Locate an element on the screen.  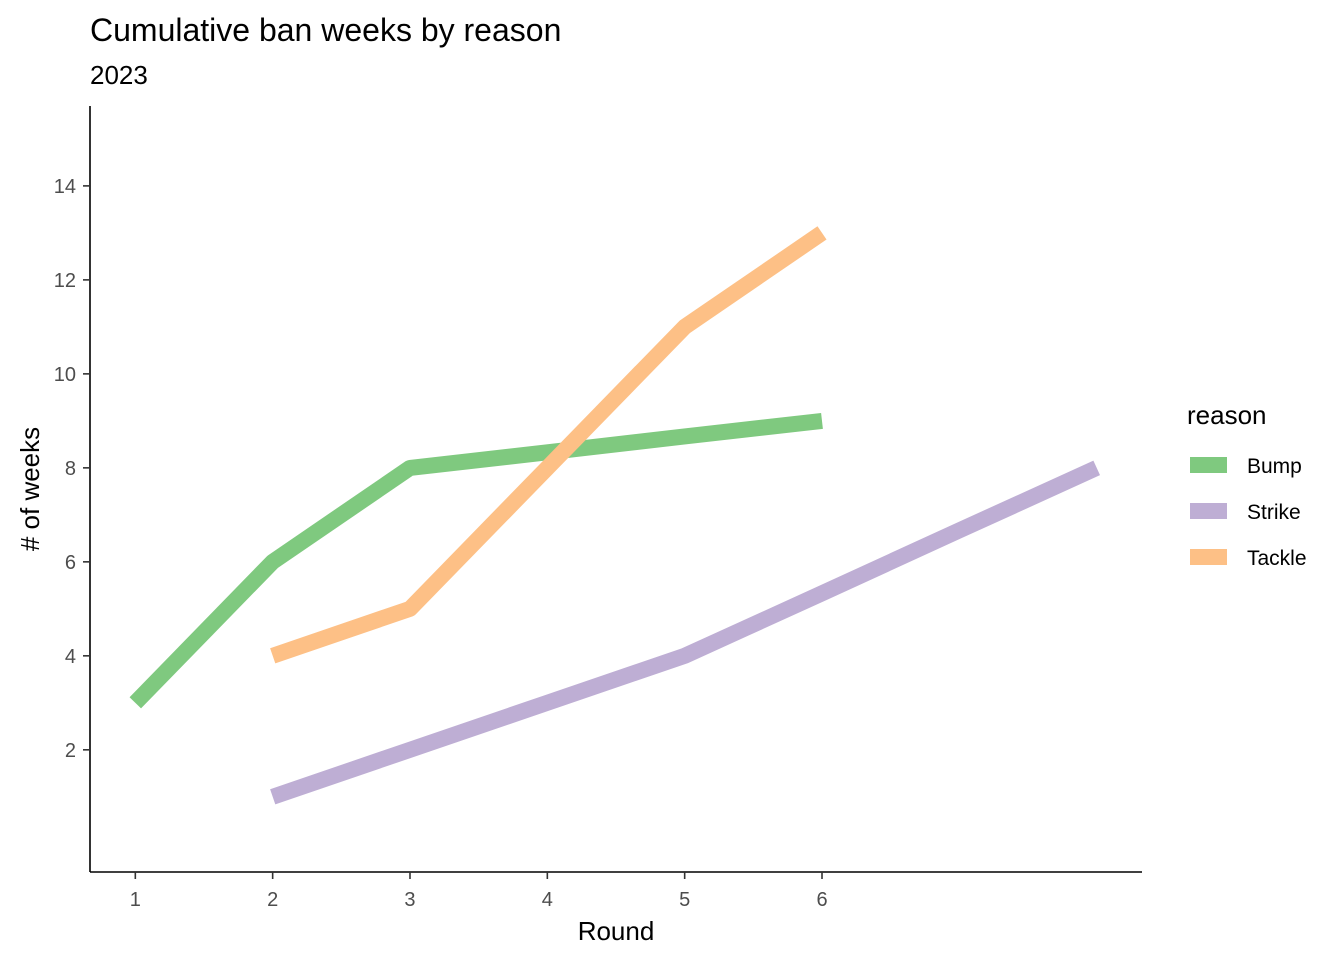
legend: reason Bump Strike Tackle is located at coordinates (1247, 485).